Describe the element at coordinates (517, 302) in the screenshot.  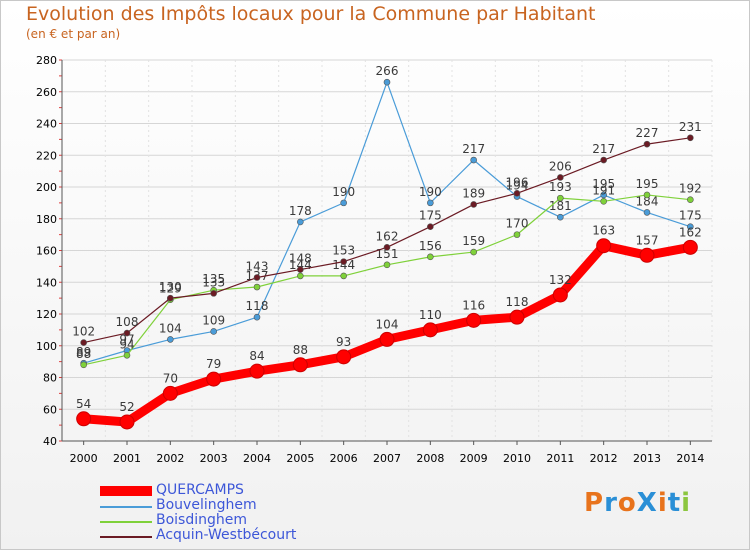
I see `data-label: 118` at that location.